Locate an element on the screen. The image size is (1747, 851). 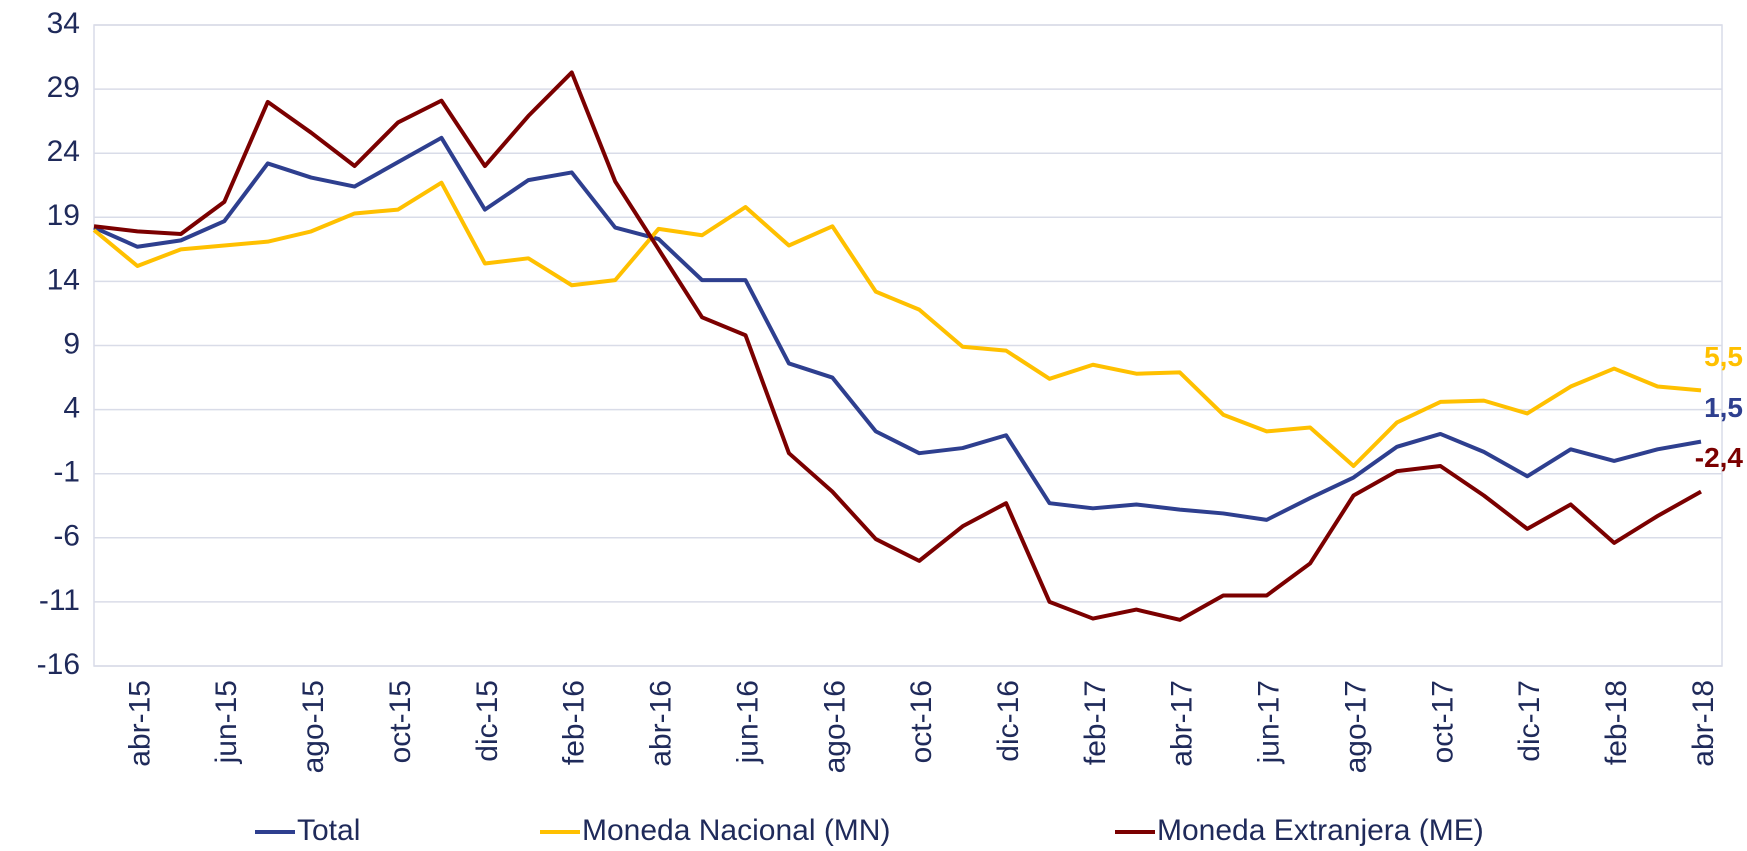
y-tick-label: -16 is located at coordinates (58, 664).